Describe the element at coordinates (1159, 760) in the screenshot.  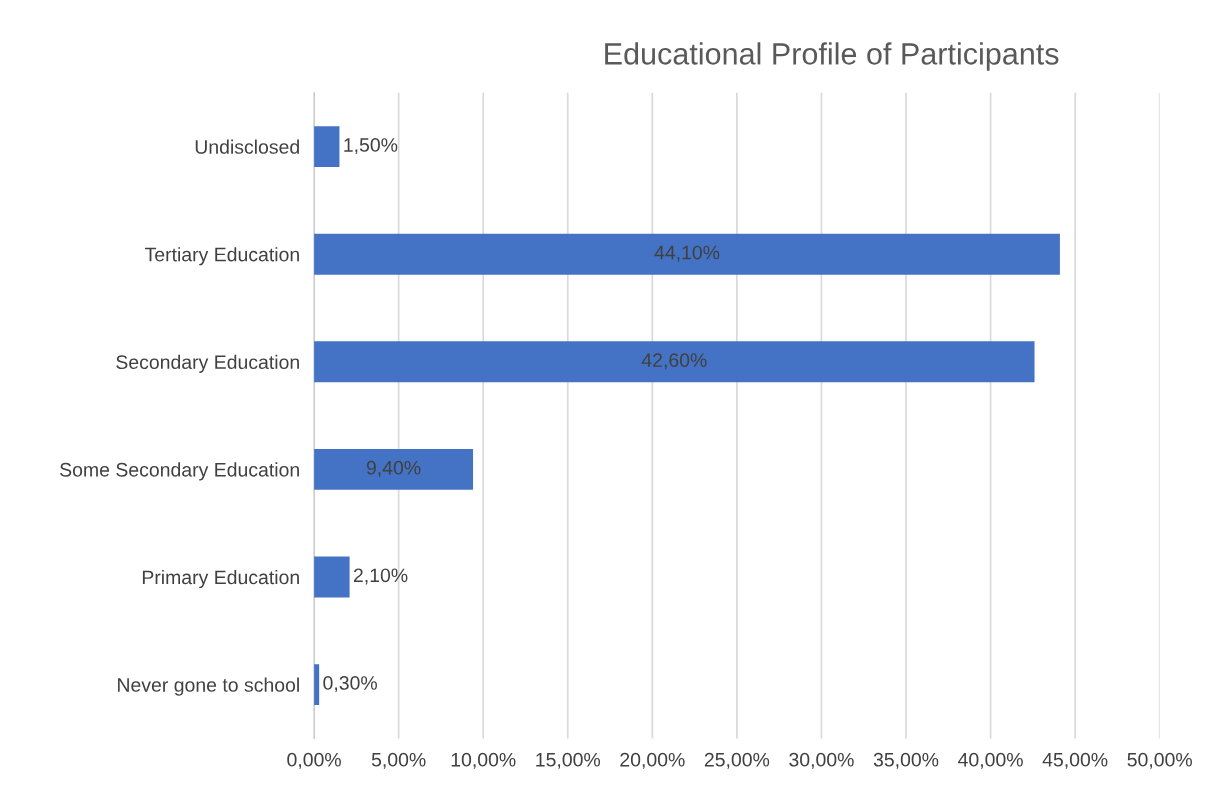
I see `x-tick-label: 50,00%` at that location.